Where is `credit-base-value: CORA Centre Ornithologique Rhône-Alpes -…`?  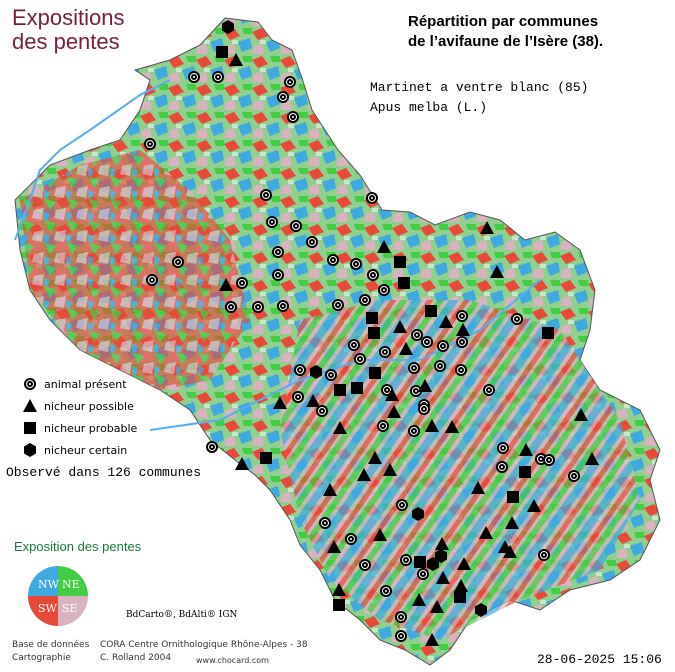 credit-base-value: CORA Centre Ornithologique Rhône-Alpes -… is located at coordinates (204, 645).